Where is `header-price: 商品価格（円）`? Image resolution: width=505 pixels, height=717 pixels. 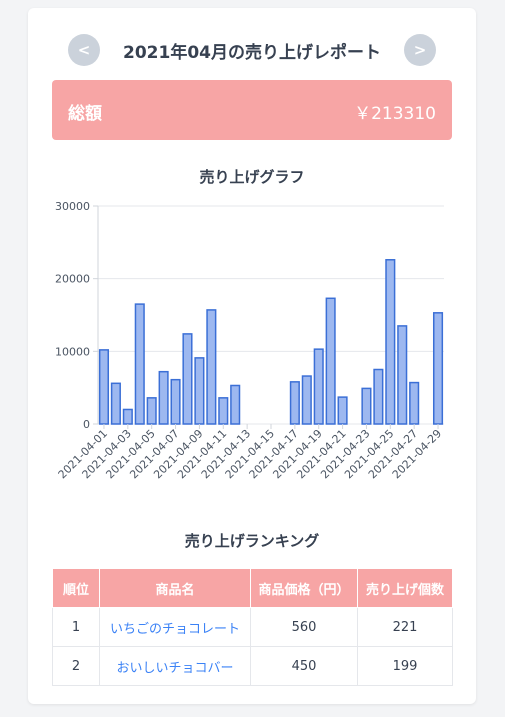 header-price: 商品価格（円） is located at coordinates (304, 588).